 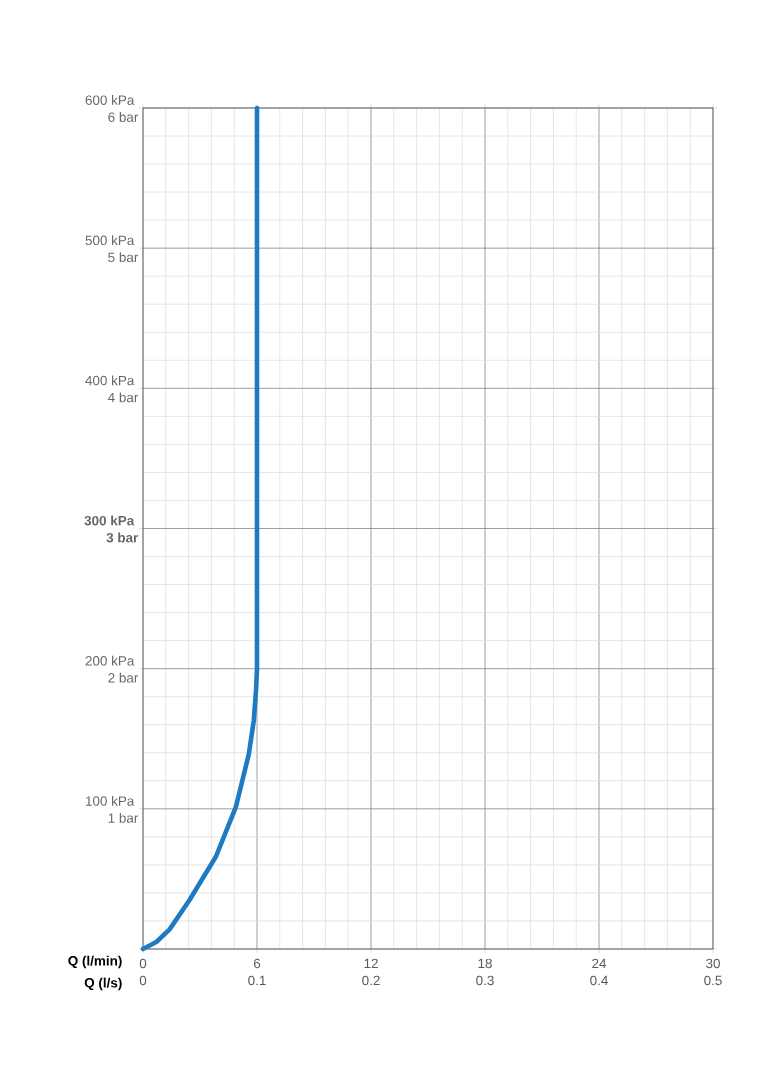 I want to click on x2-tick-label: 0.5, so click(x=713, y=980).